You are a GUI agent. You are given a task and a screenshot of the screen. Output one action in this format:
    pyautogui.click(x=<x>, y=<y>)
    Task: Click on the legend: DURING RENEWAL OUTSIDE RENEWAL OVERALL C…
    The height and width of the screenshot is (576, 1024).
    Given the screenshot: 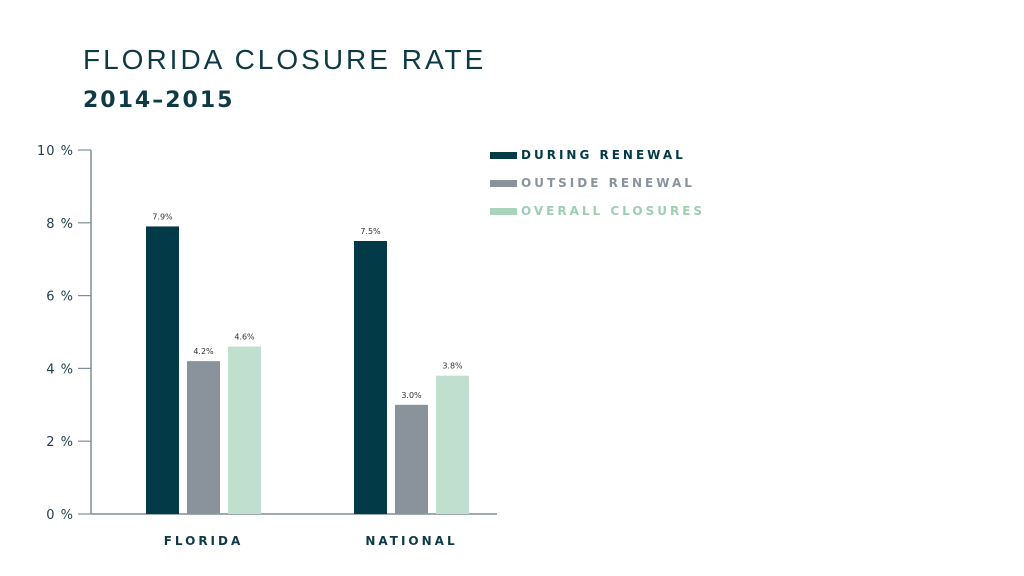 What is the action you would take?
    pyautogui.click(x=597, y=183)
    